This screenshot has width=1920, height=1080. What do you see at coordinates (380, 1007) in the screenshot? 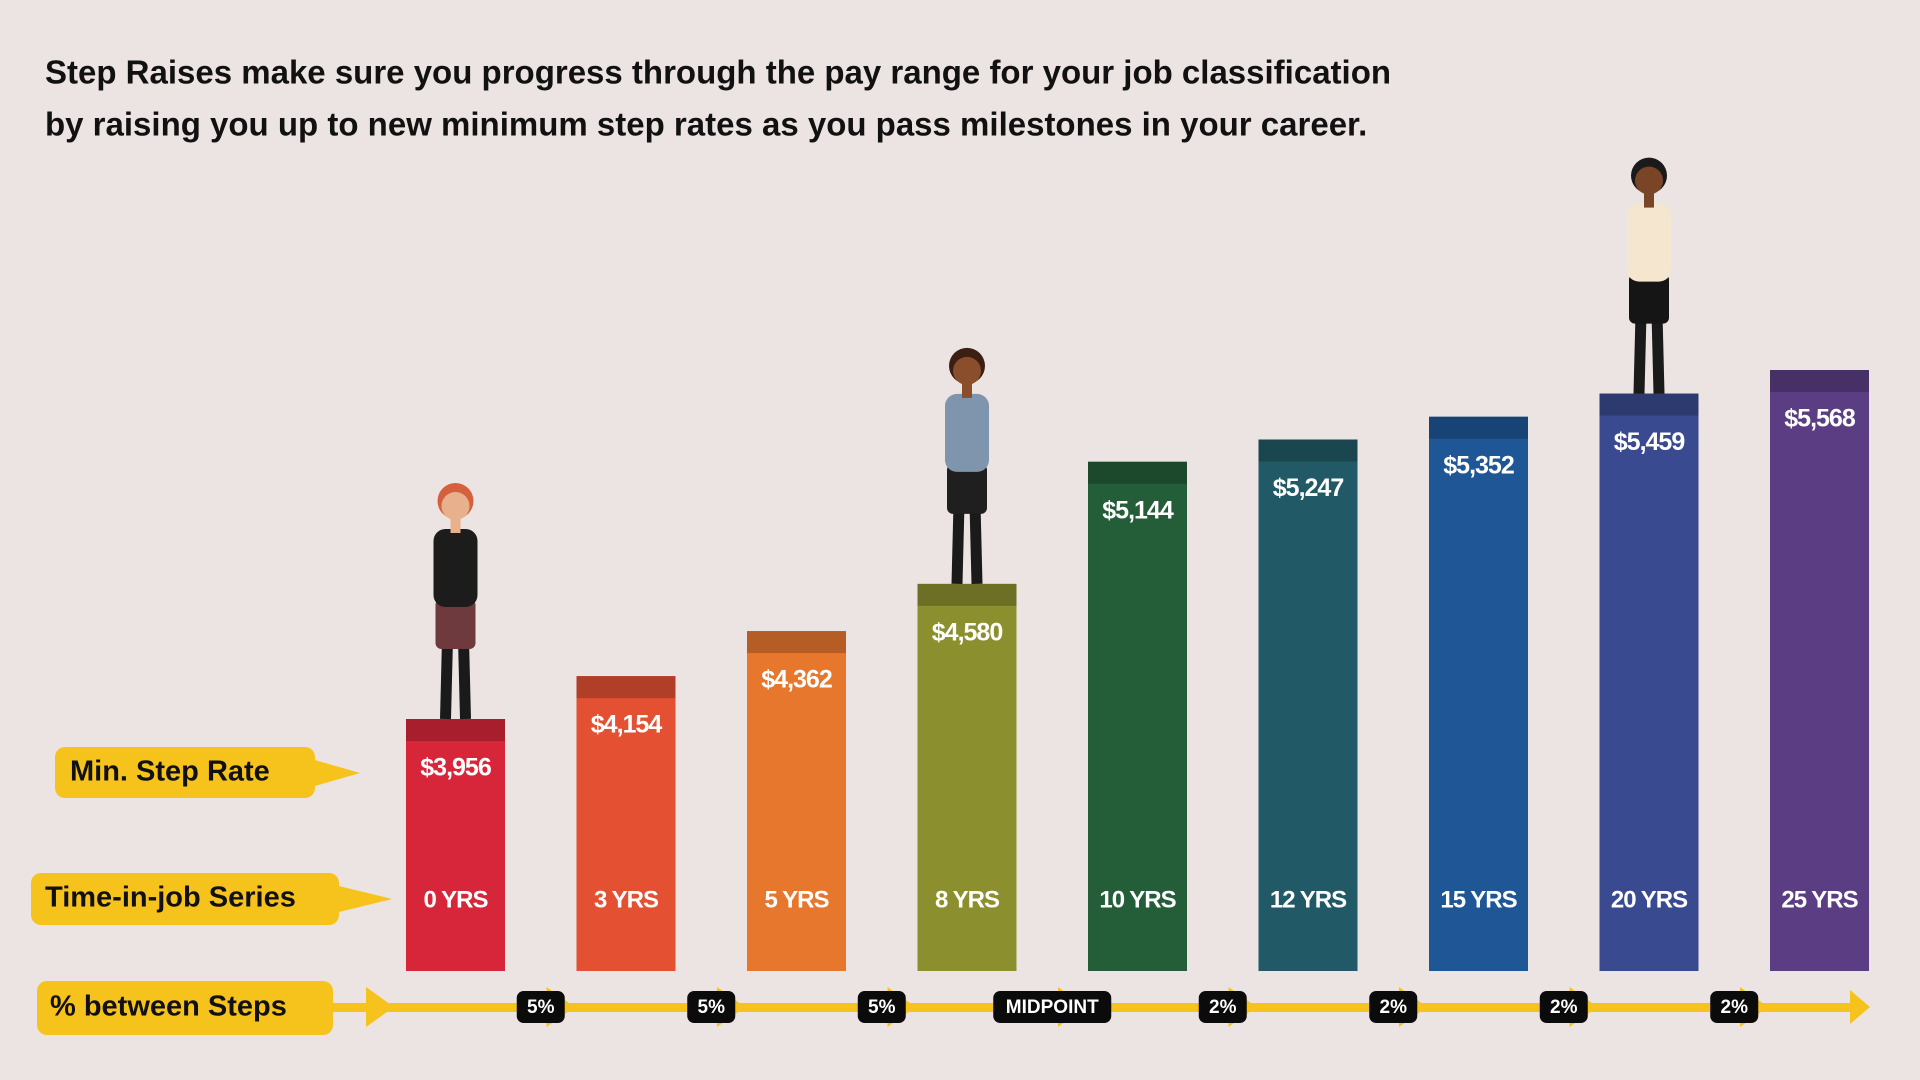
I see `arrow-chevron` at bounding box center [380, 1007].